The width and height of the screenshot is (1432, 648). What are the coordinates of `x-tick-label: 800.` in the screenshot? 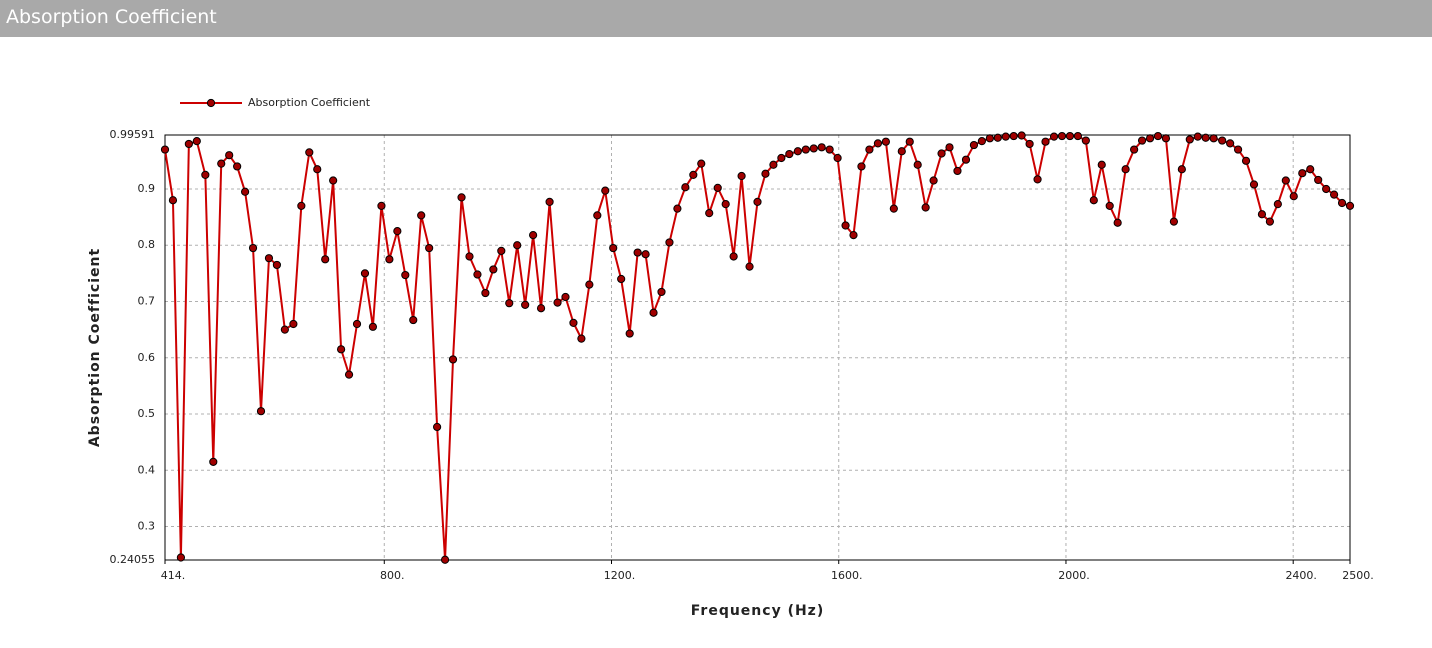 It's located at (392, 575).